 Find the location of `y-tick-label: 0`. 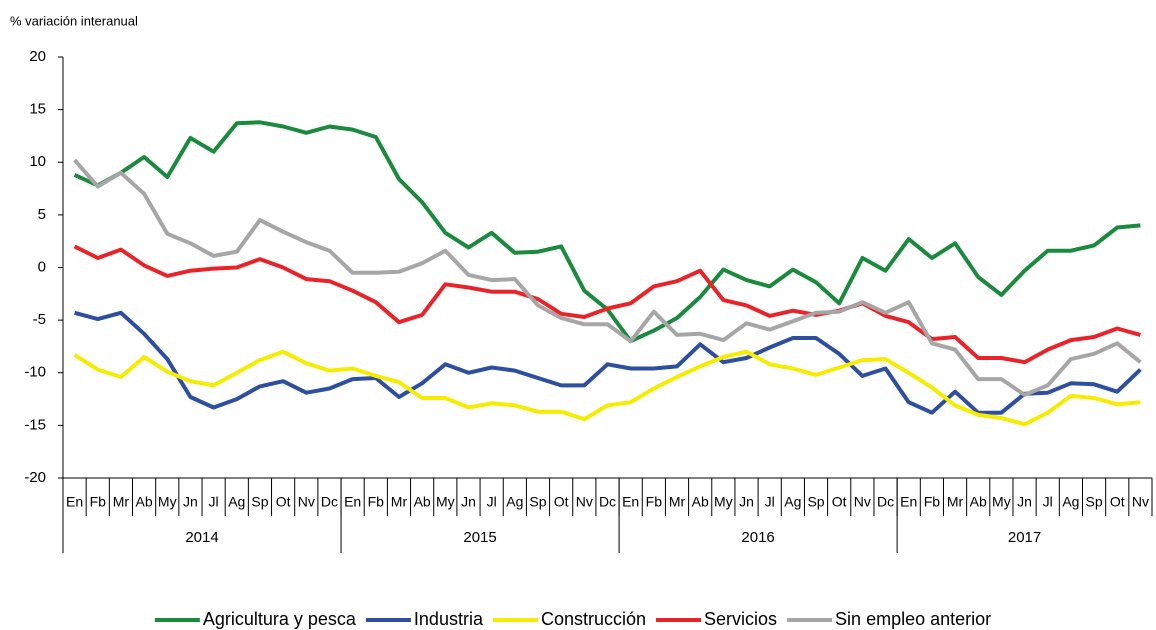

y-tick-label: 0 is located at coordinates (42, 266).